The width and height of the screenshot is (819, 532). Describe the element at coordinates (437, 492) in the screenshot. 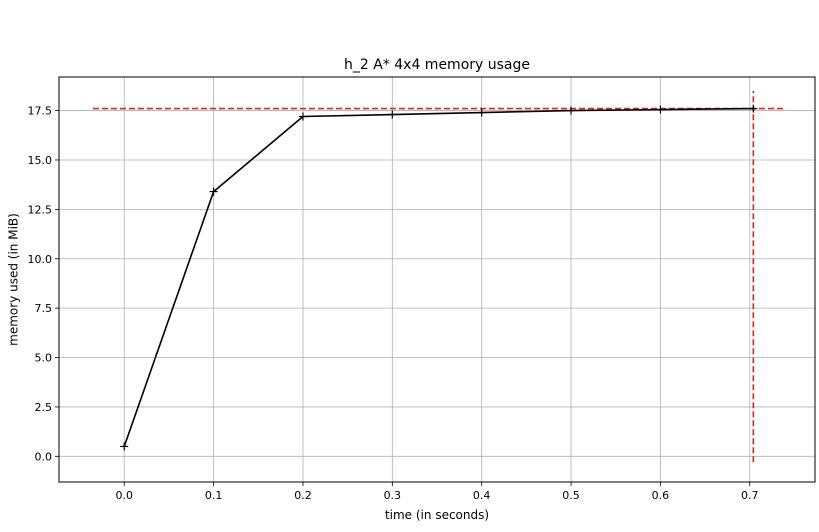

I see `x-axis: 0.0 0.1 0.2 0.3 0.4 0.5 0.6 0.7` at that location.